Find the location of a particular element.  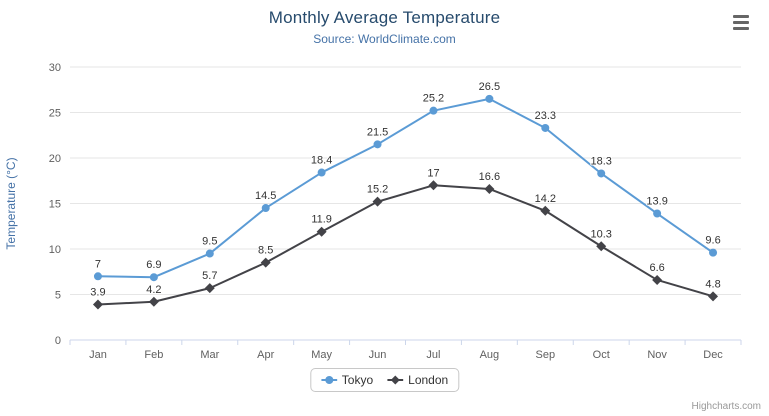

legend-marker-london is located at coordinates (395, 380).